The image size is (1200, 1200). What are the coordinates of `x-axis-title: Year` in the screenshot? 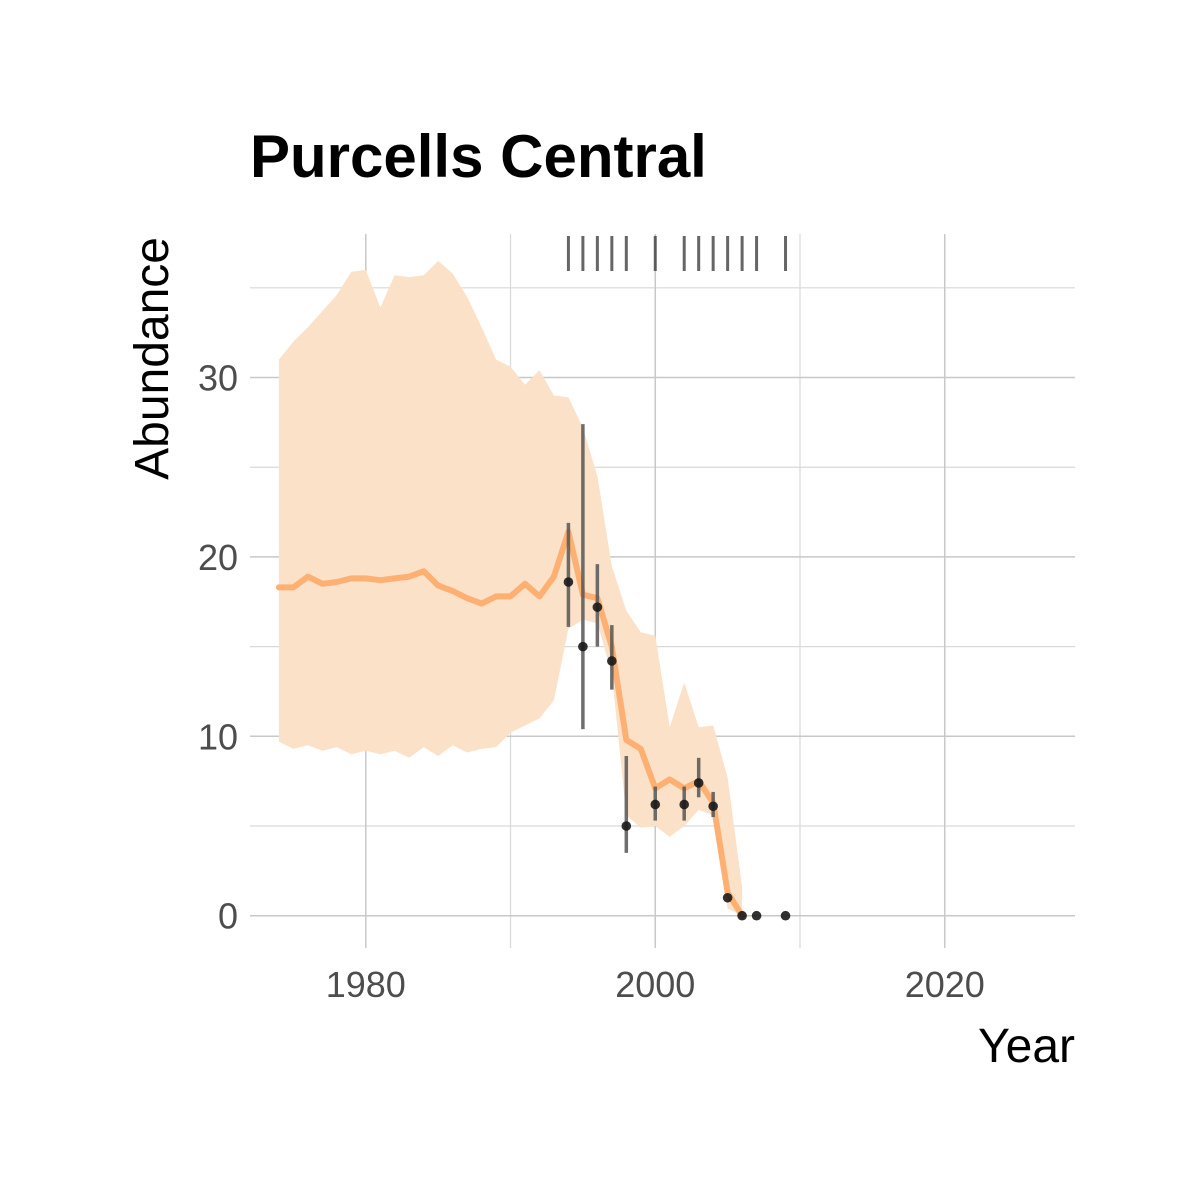 It's located at (1026, 1046).